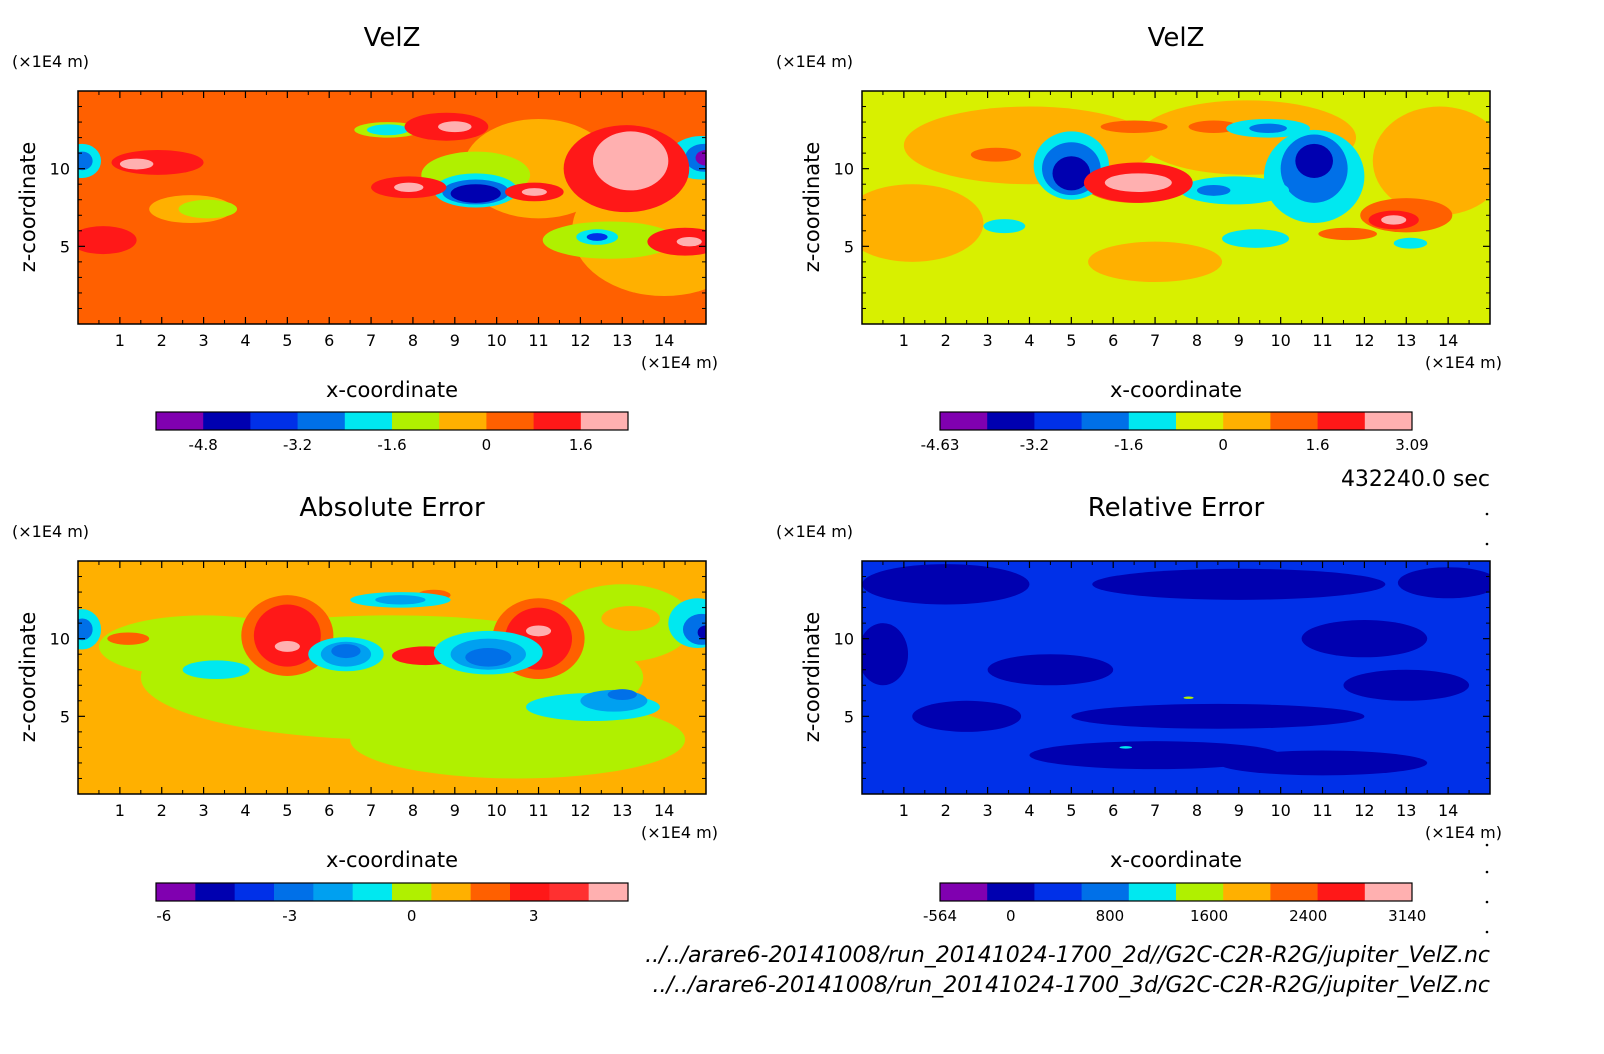 Image resolution: width=1604 pixels, height=1054 pixels. What do you see at coordinates (581, 445) in the screenshot?
I see `colorbar-label: 1.6` at bounding box center [581, 445].